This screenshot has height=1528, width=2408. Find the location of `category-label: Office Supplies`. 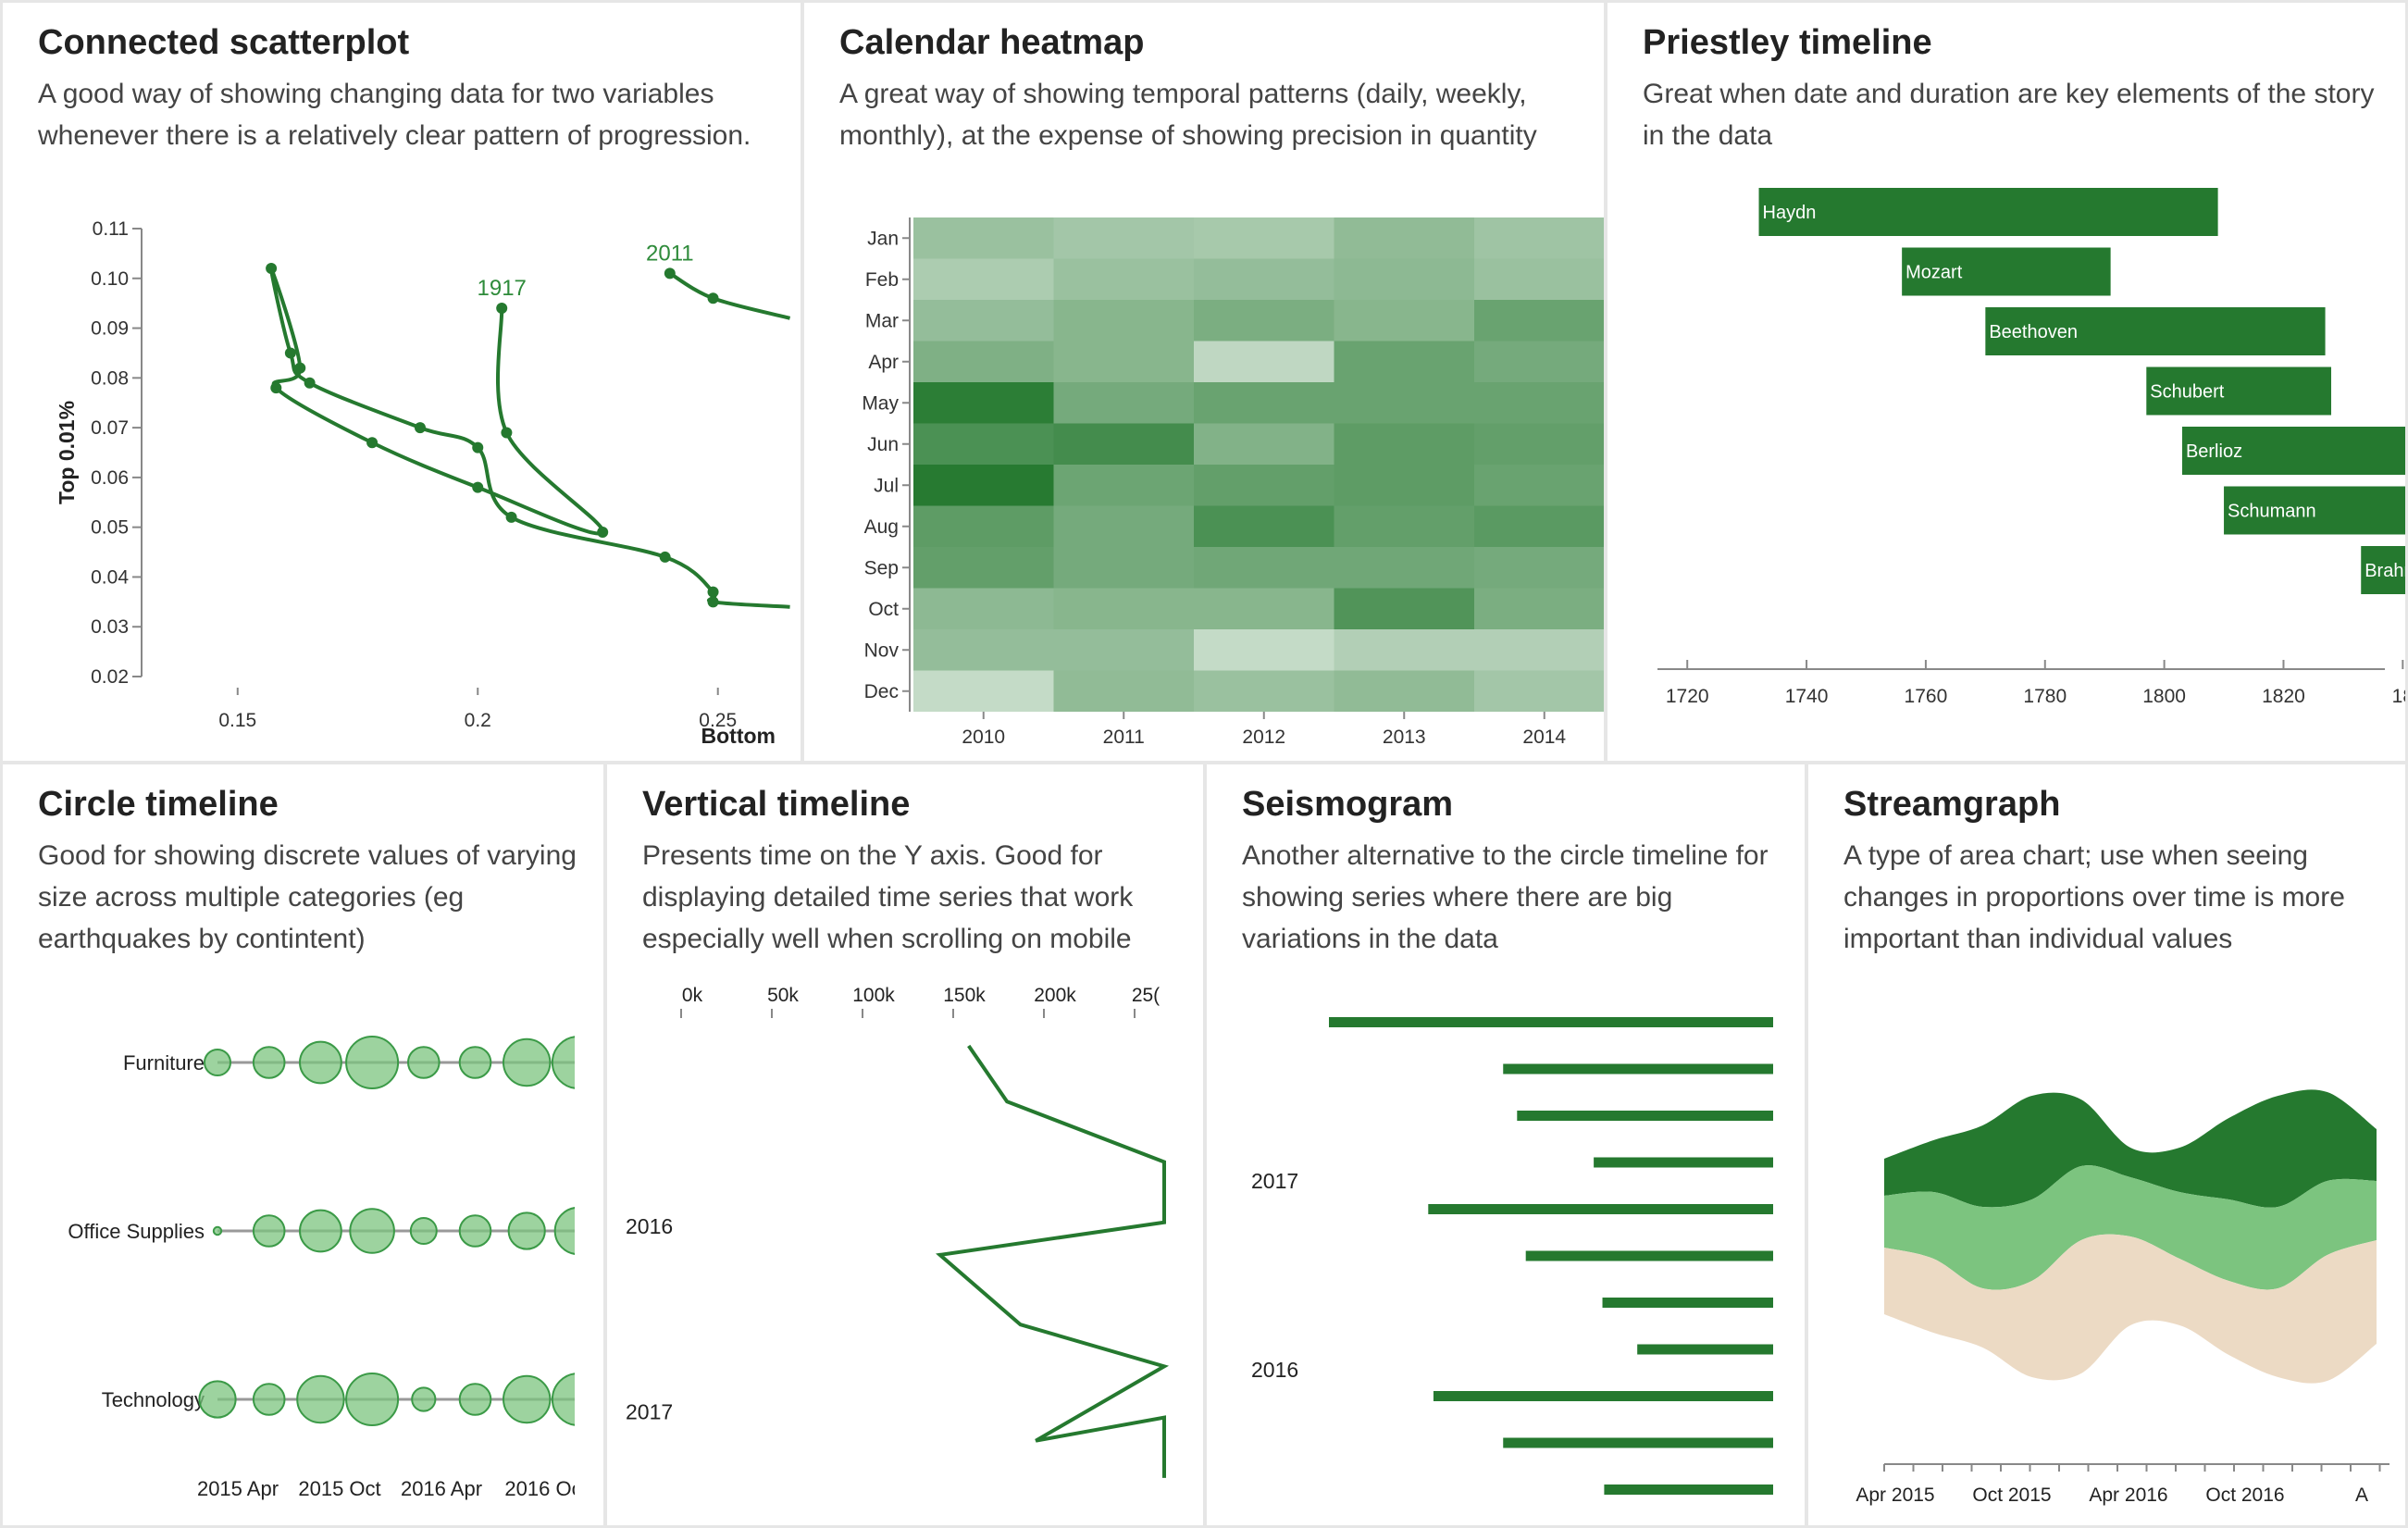

category-label: Office Supplies is located at coordinates (136, 1231).